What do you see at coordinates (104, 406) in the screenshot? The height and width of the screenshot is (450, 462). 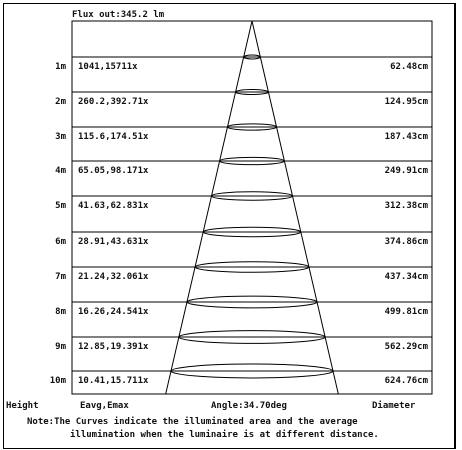 I see `illuminance-column-label: Eavg,Emax` at bounding box center [104, 406].